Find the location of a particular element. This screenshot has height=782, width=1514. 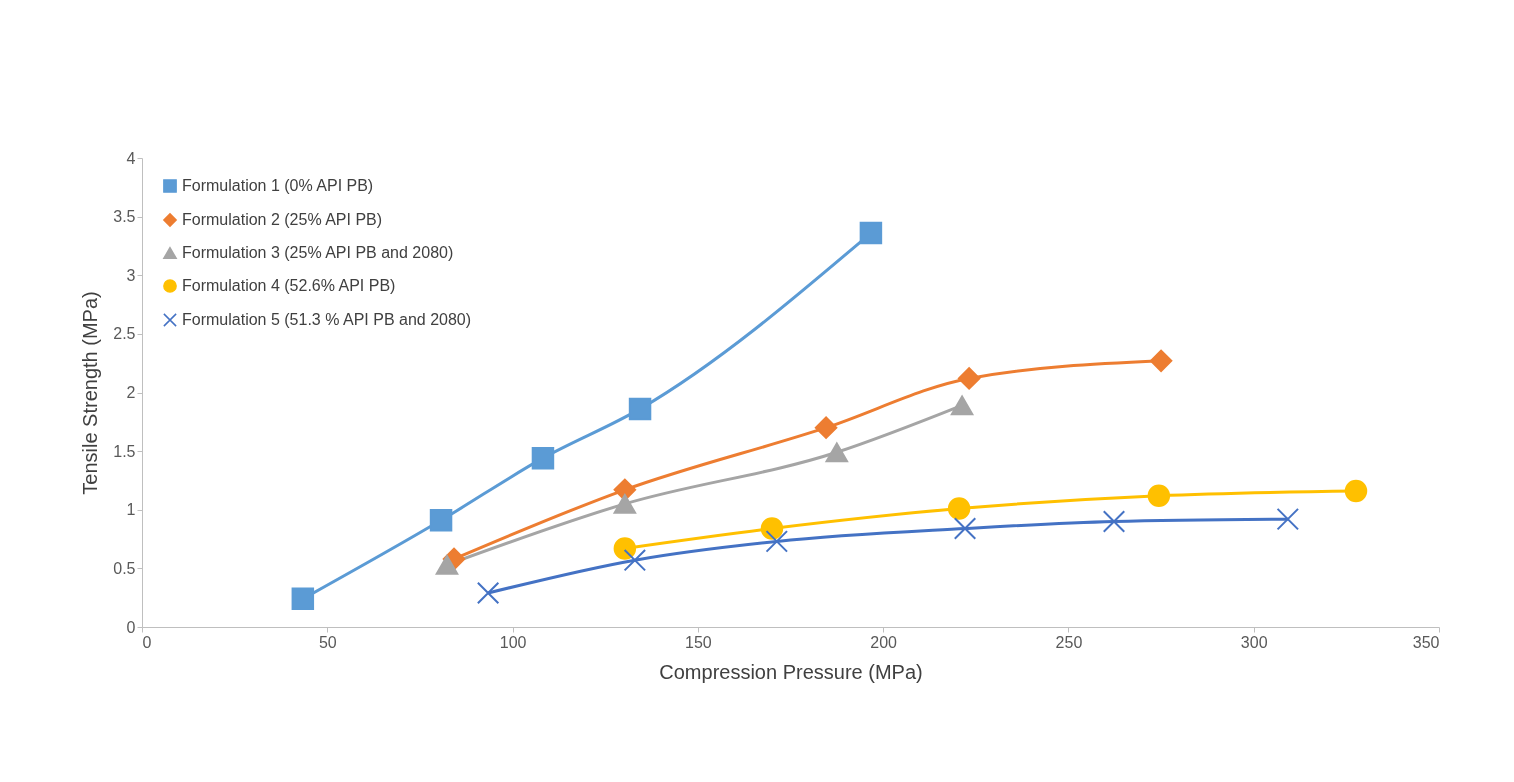

x-tick-label: 250 is located at coordinates (1069, 642).